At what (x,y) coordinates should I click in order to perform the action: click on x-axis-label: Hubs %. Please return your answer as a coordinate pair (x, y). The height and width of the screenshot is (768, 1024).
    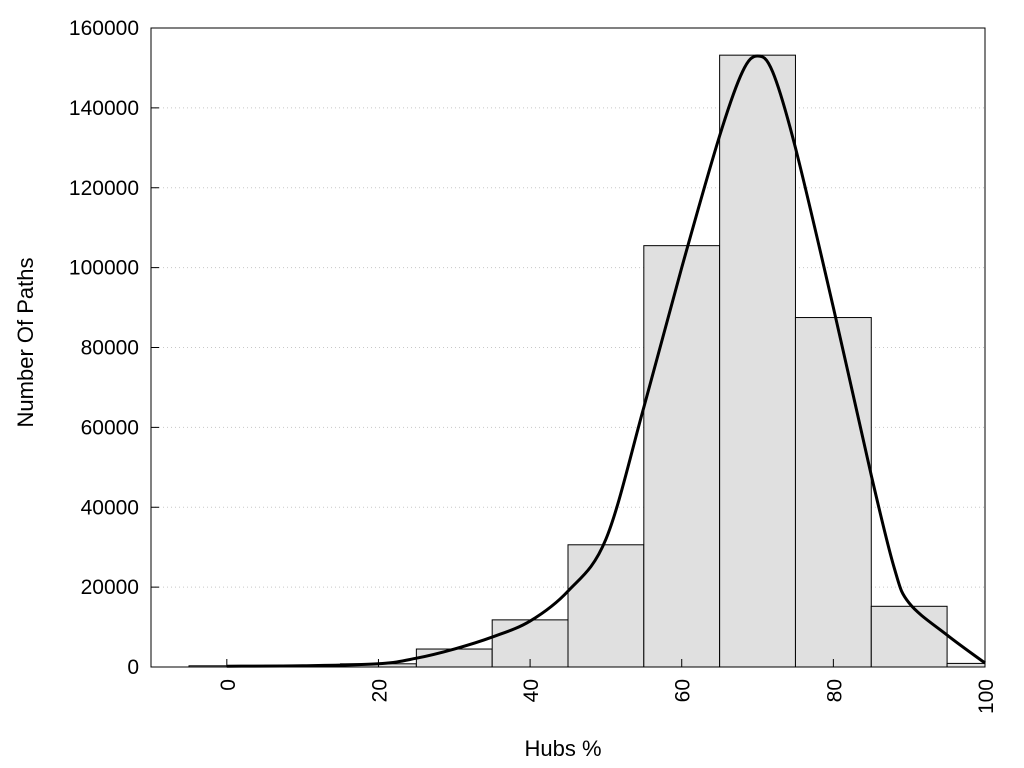
    Looking at the image, I should click on (562, 748).